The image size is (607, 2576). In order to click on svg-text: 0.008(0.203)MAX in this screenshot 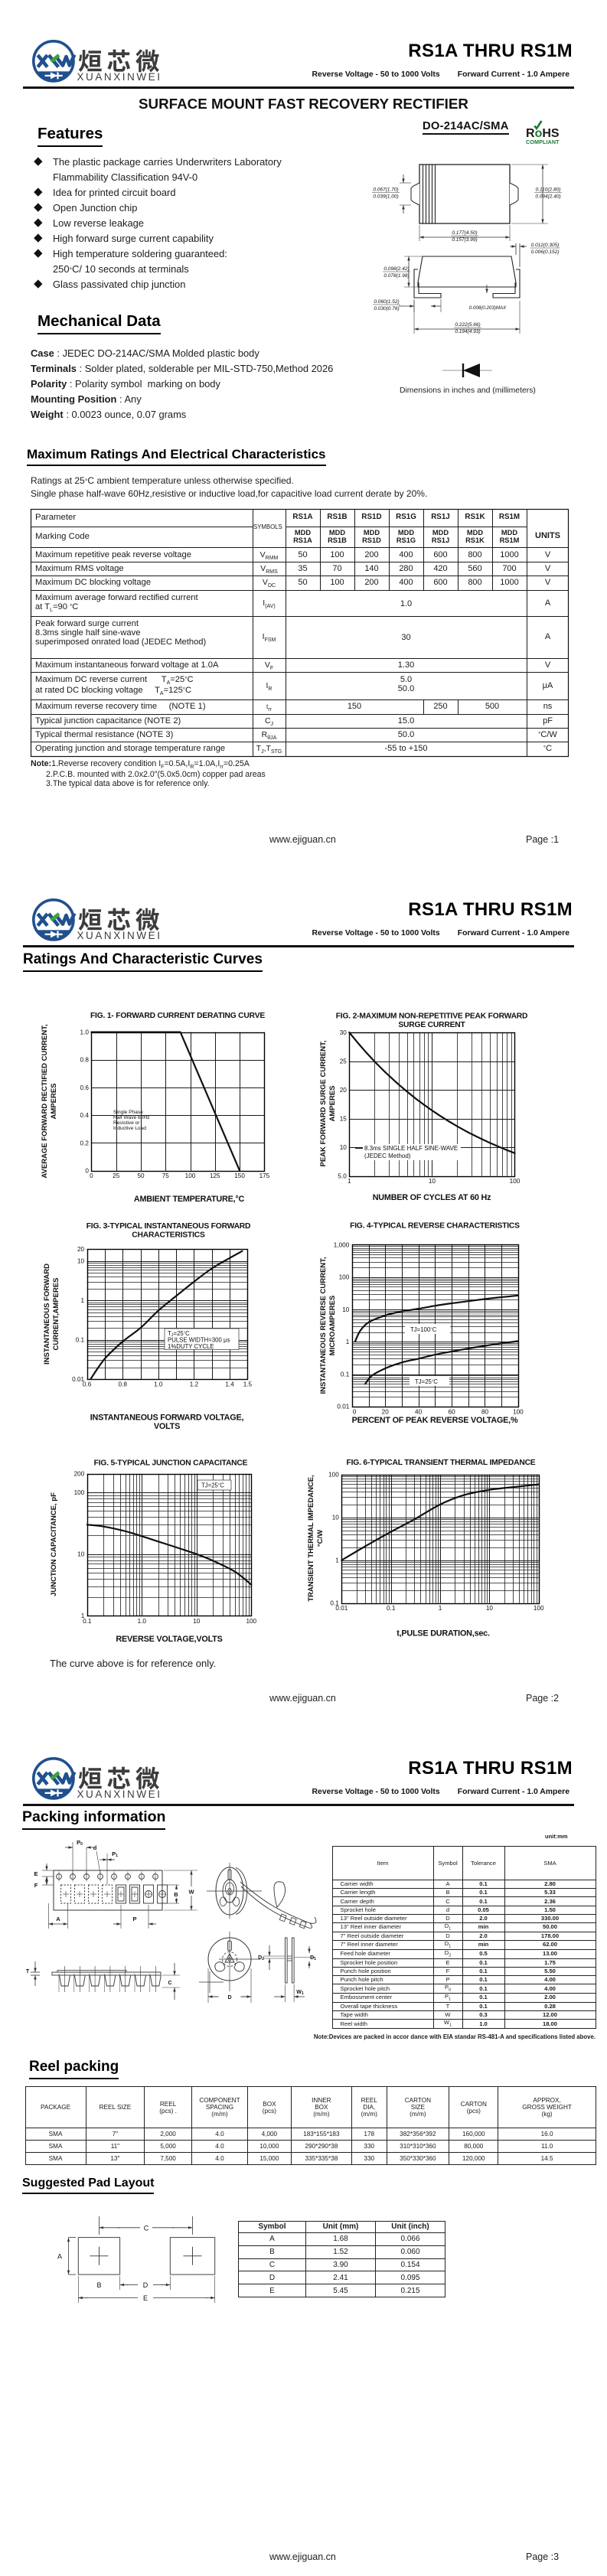, I will do `click(488, 308)`.